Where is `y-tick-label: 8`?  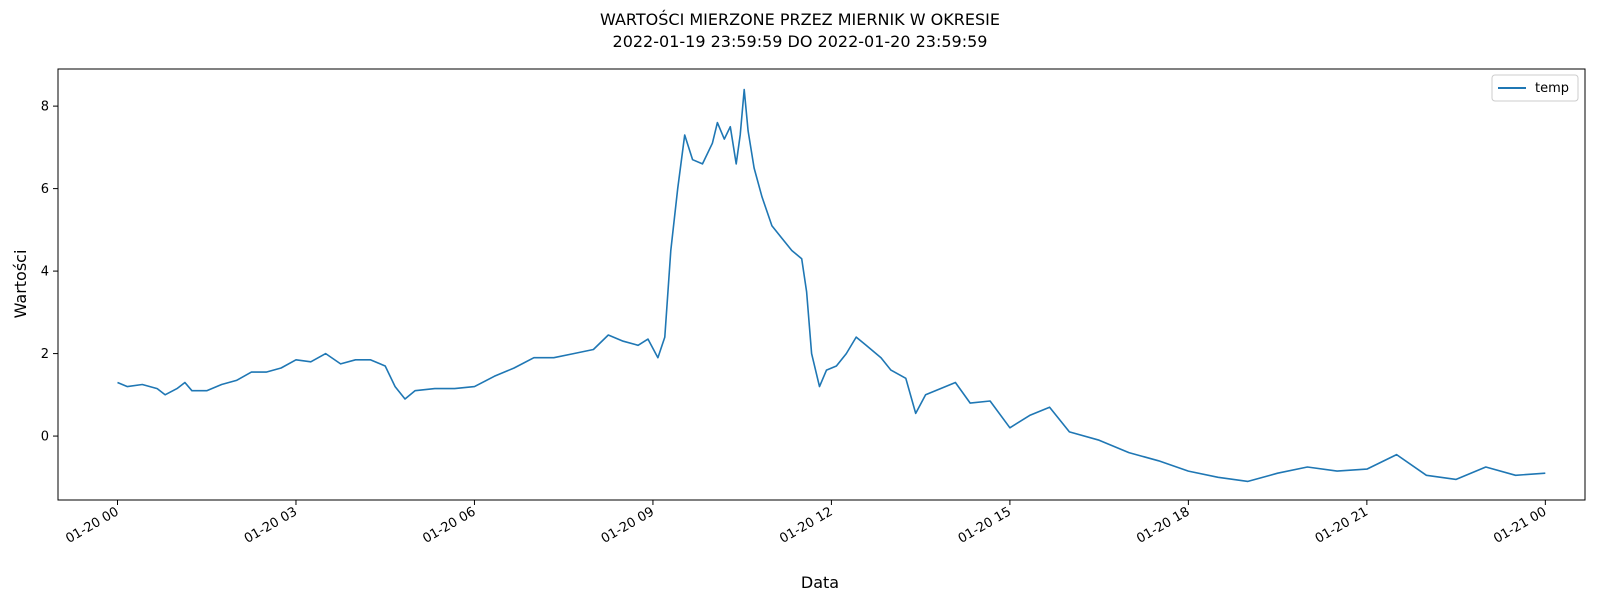 y-tick-label: 8 is located at coordinates (45, 107).